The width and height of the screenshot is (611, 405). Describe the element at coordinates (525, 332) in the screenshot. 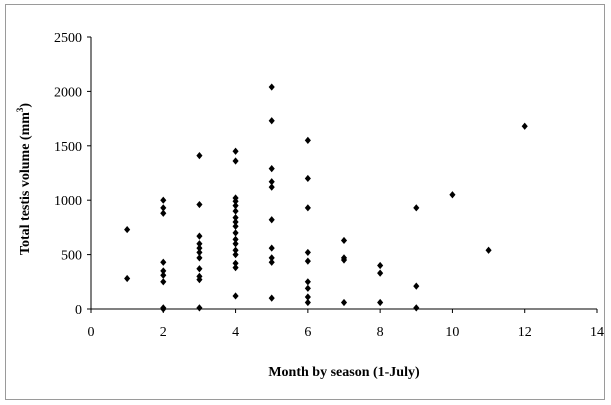

I see `x-tick-label: 12` at that location.